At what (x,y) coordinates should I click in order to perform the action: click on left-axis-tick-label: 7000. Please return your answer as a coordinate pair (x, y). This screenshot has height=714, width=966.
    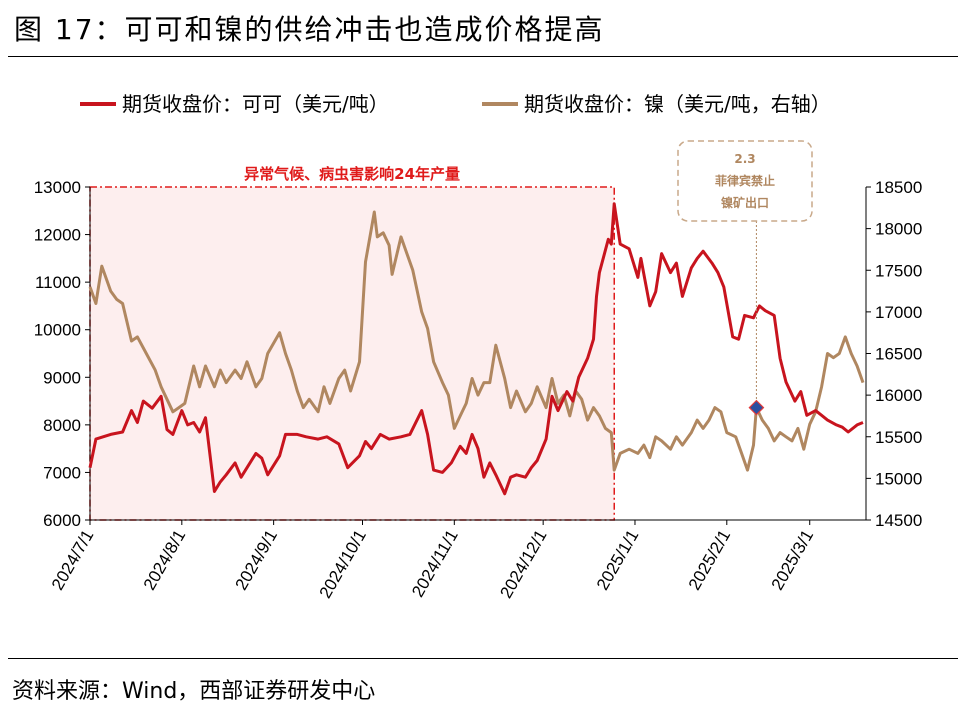
    Looking at the image, I should click on (62, 472).